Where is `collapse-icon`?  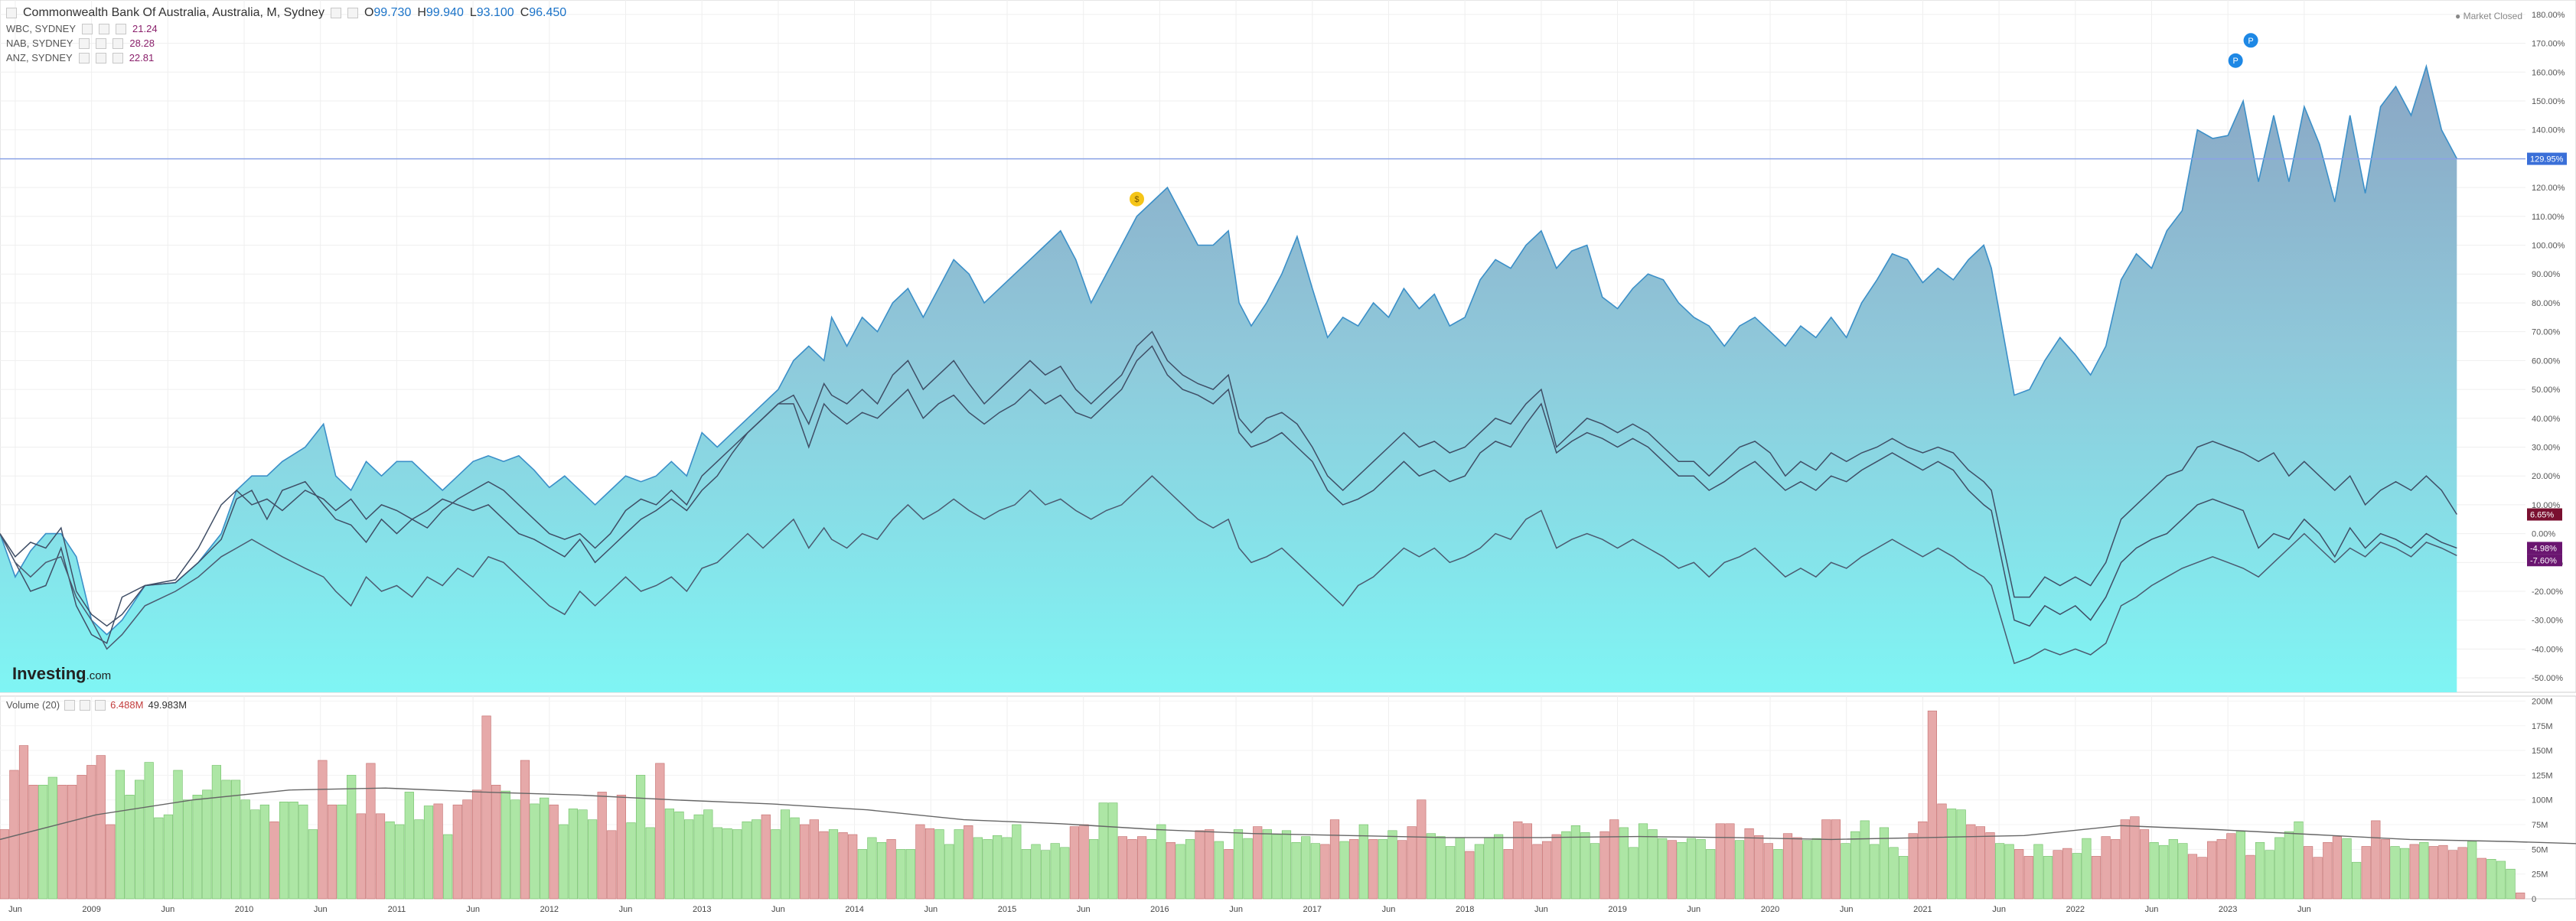
collapse-icon is located at coordinates (11, 13).